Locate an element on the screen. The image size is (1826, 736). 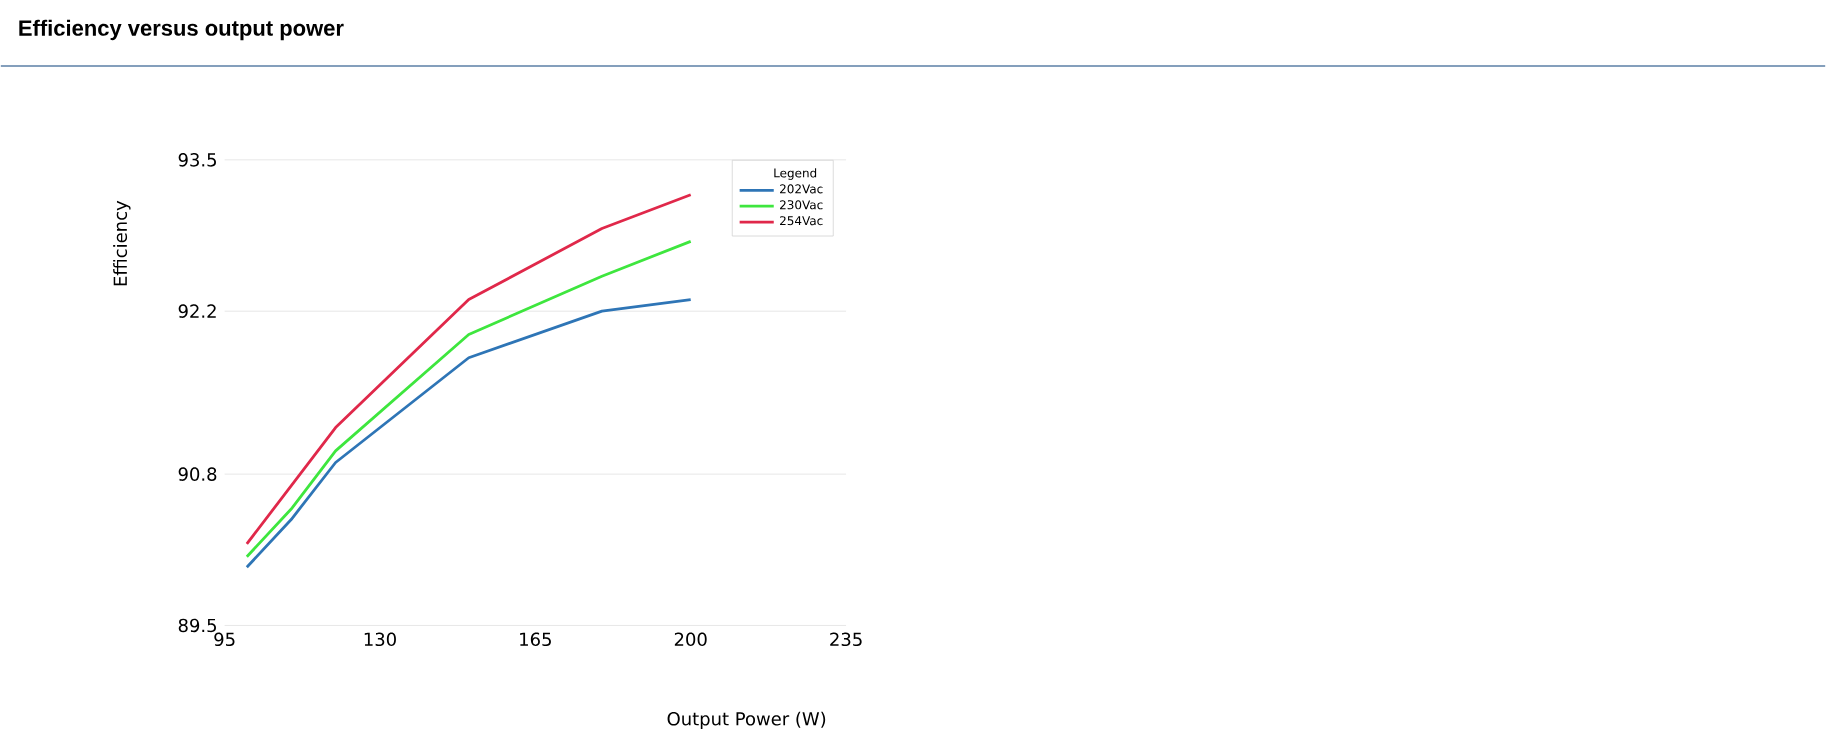
y-axis-title: Efficiency is located at coordinates (122, 243).